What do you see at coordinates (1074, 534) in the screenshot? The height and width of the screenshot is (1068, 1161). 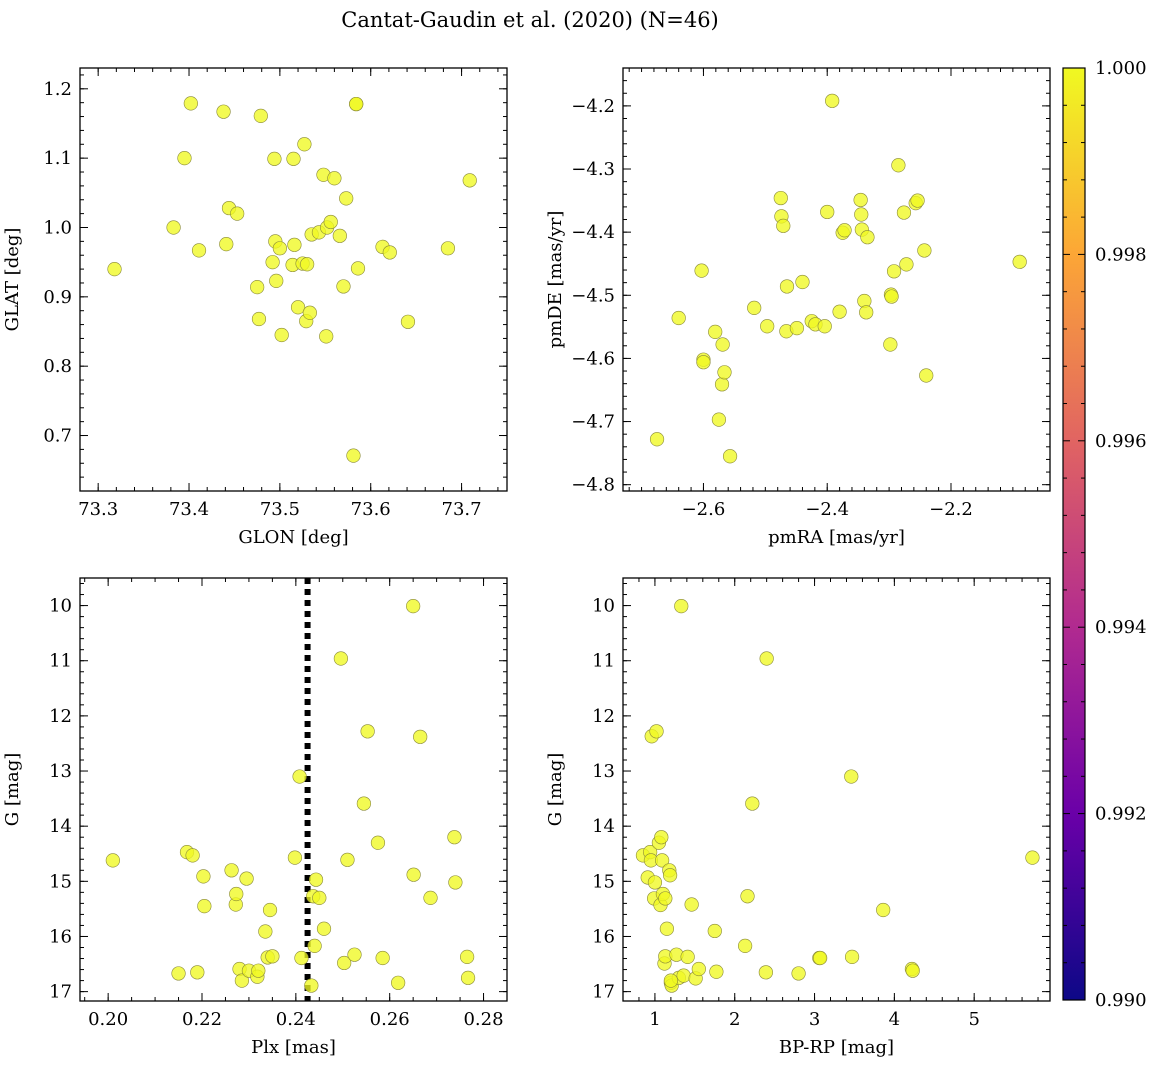 I see `colorbar-gradient` at bounding box center [1074, 534].